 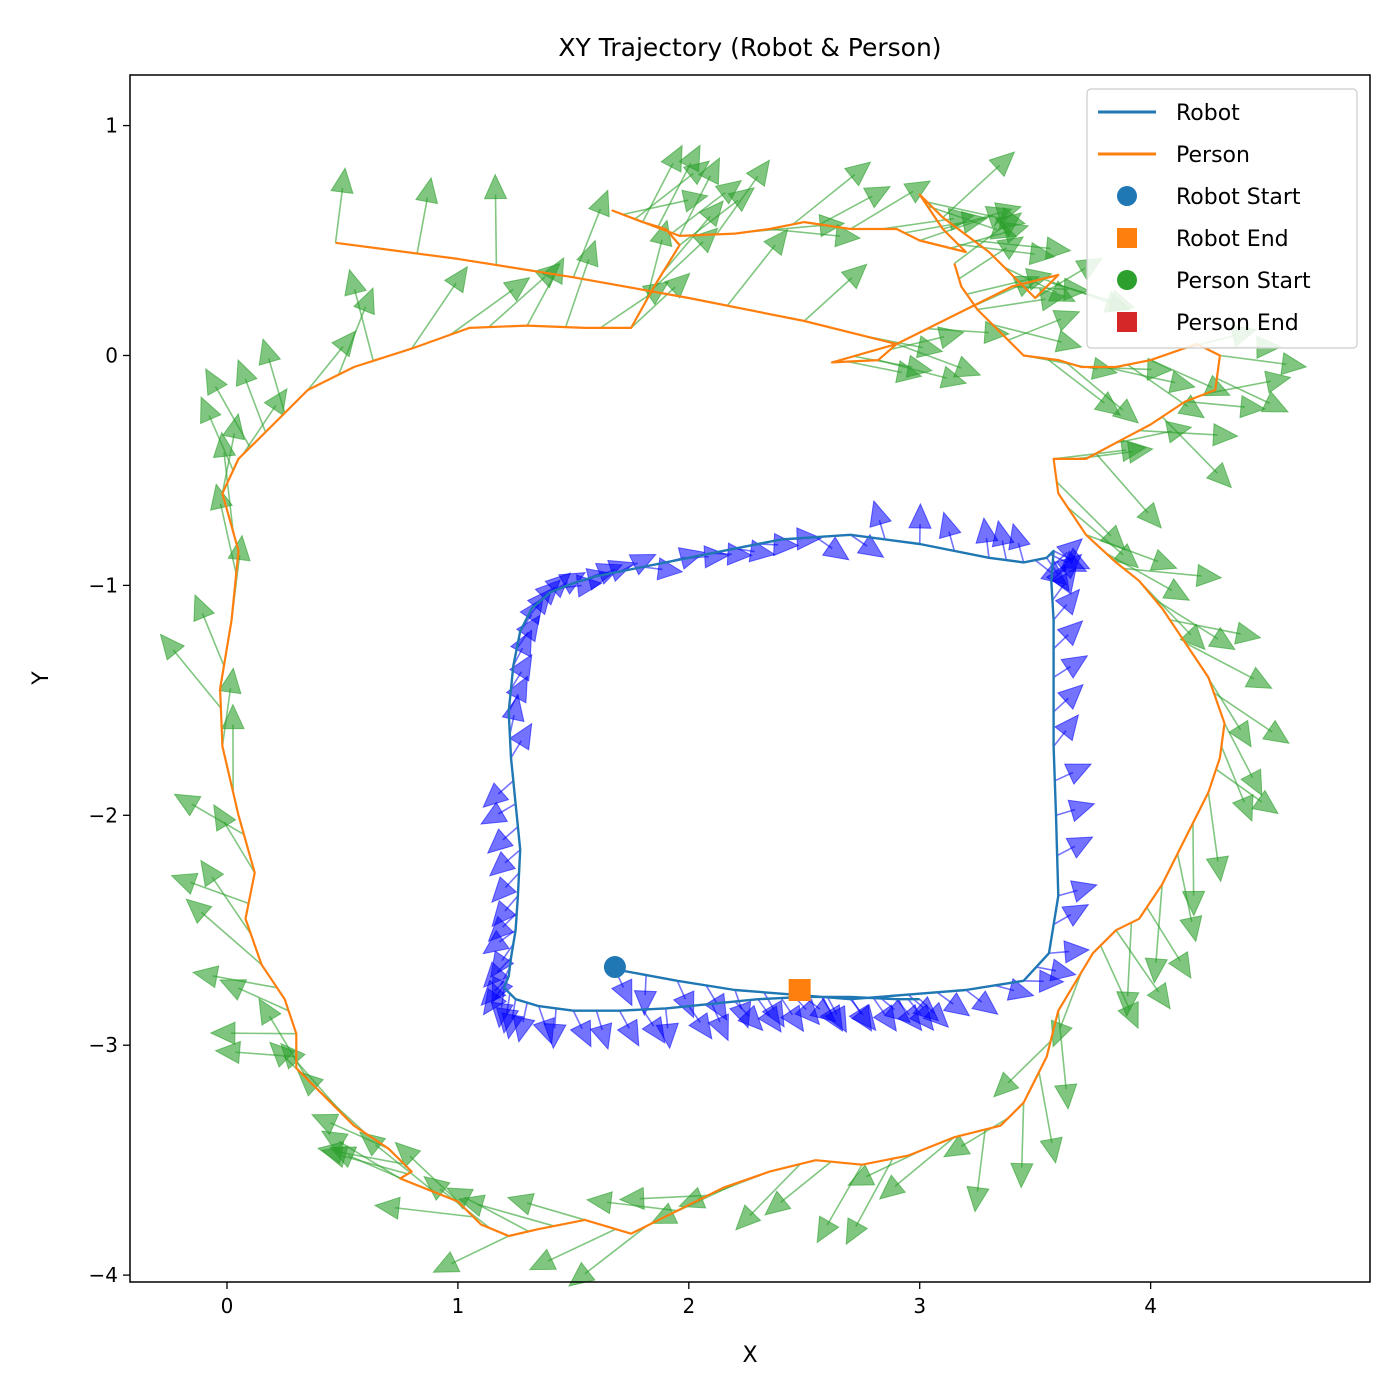 What do you see at coordinates (1127, 280) in the screenshot?
I see `legend-swatch-person-start` at bounding box center [1127, 280].